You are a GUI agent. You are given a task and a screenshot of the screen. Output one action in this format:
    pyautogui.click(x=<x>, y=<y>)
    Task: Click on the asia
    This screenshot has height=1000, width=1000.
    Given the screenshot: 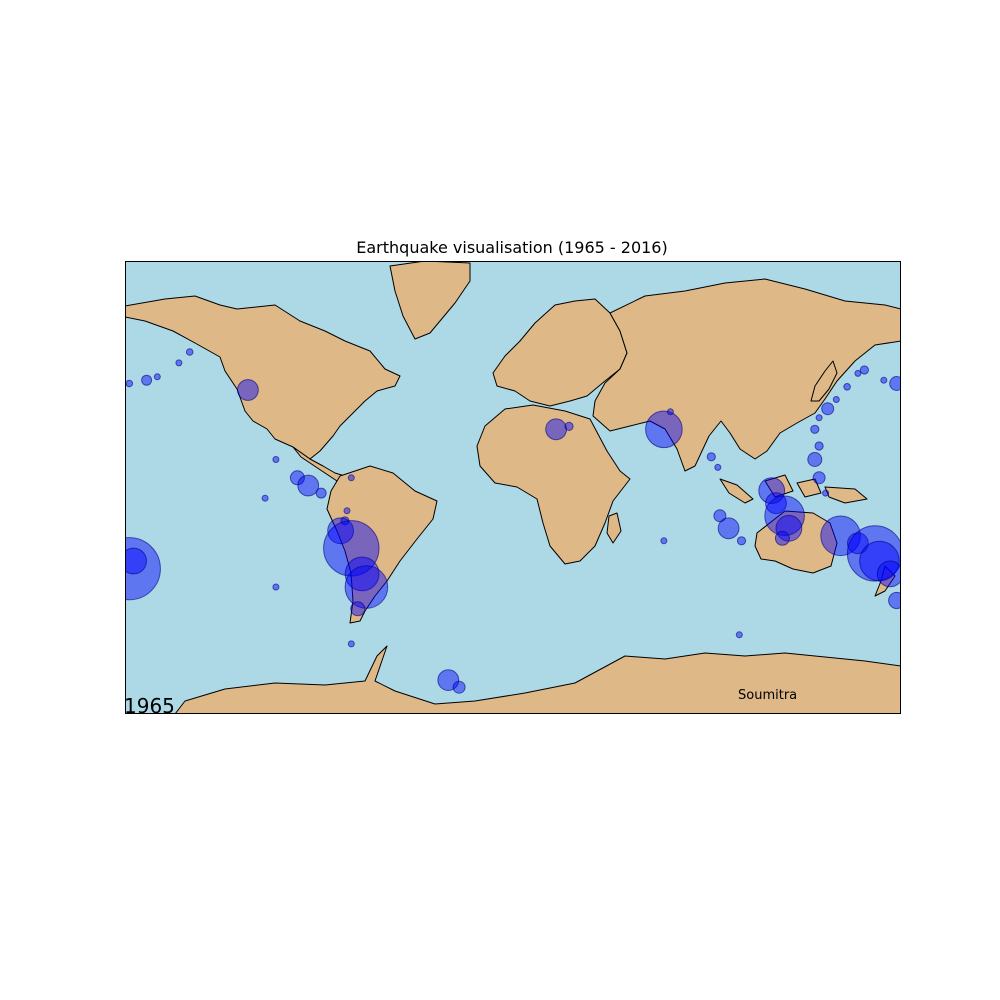 What is the action you would take?
    pyautogui.click(x=746, y=375)
    